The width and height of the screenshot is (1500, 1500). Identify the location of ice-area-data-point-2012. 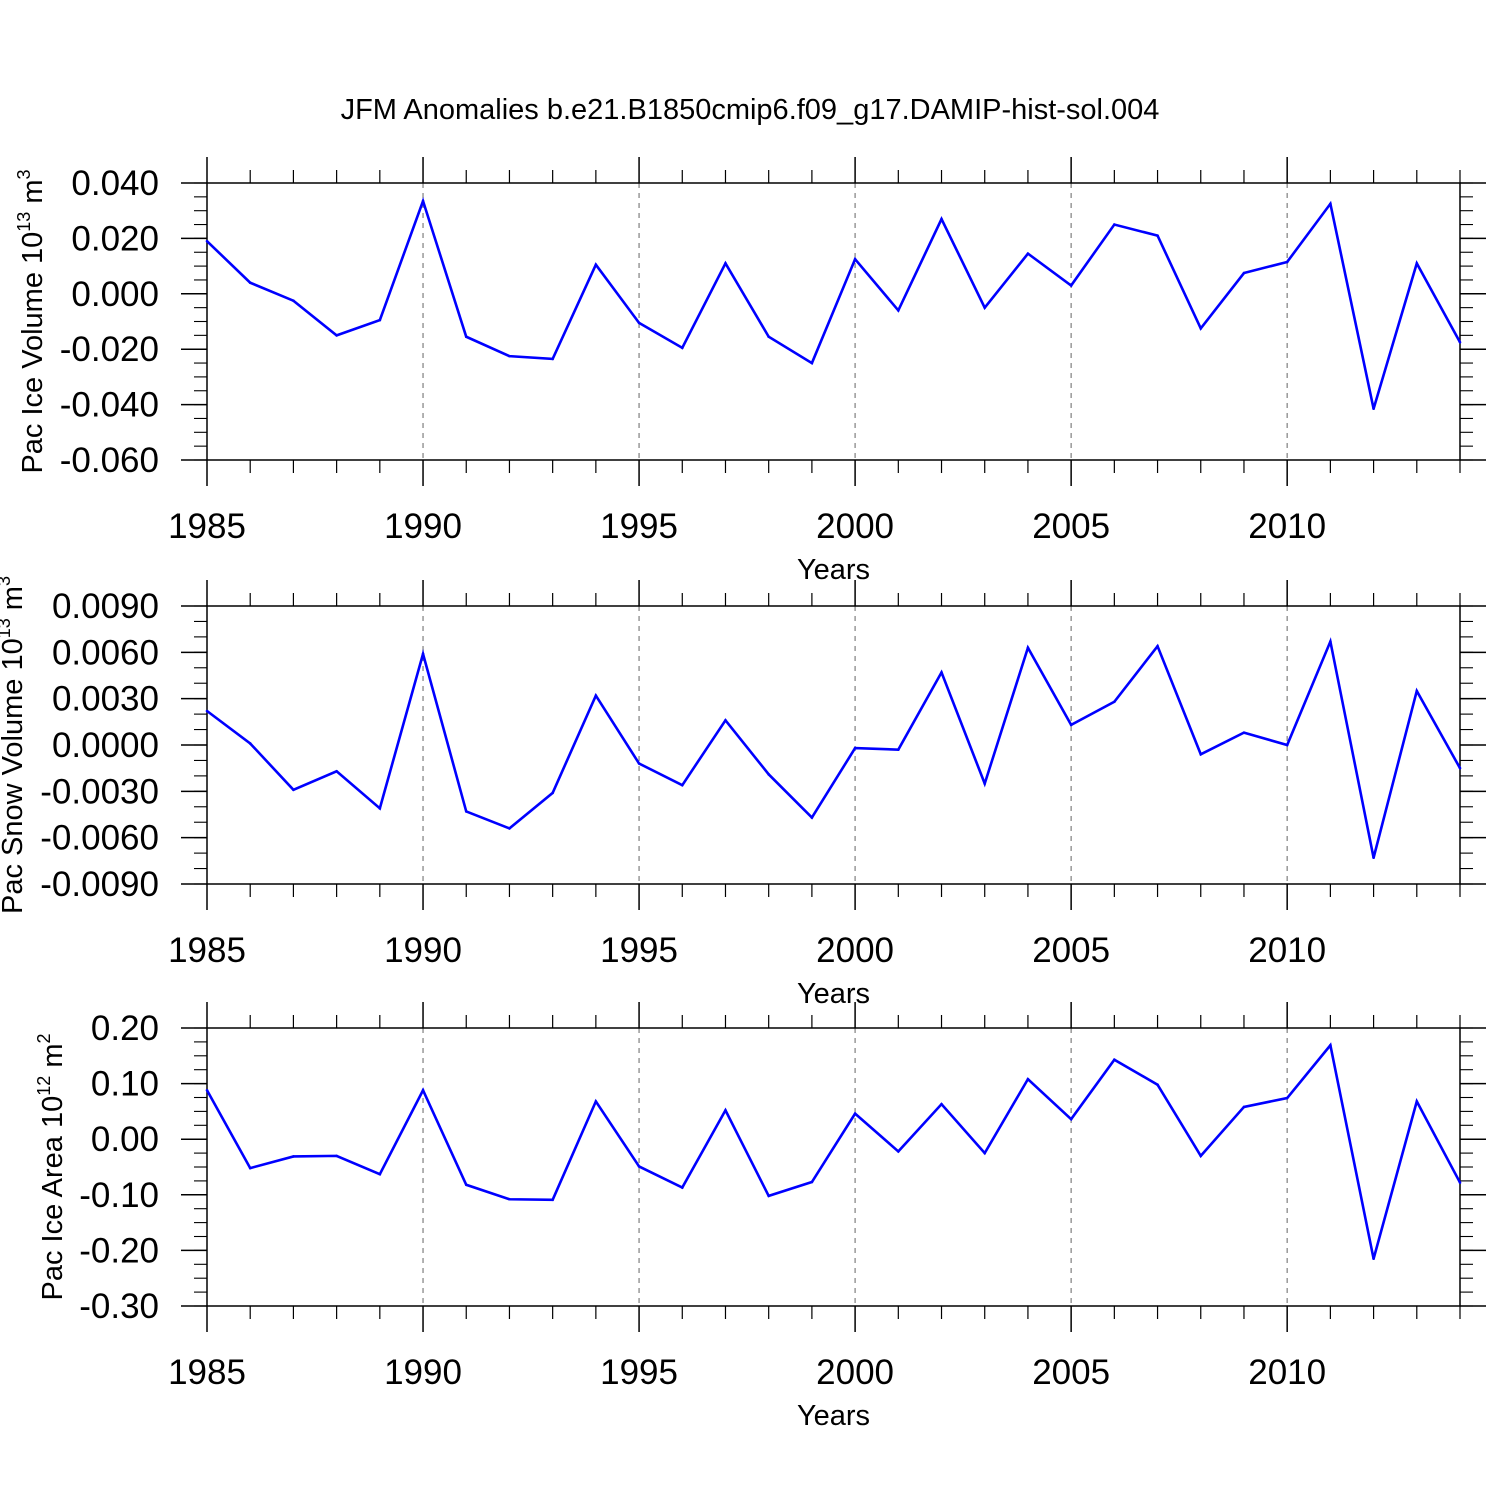
(1373, 1259).